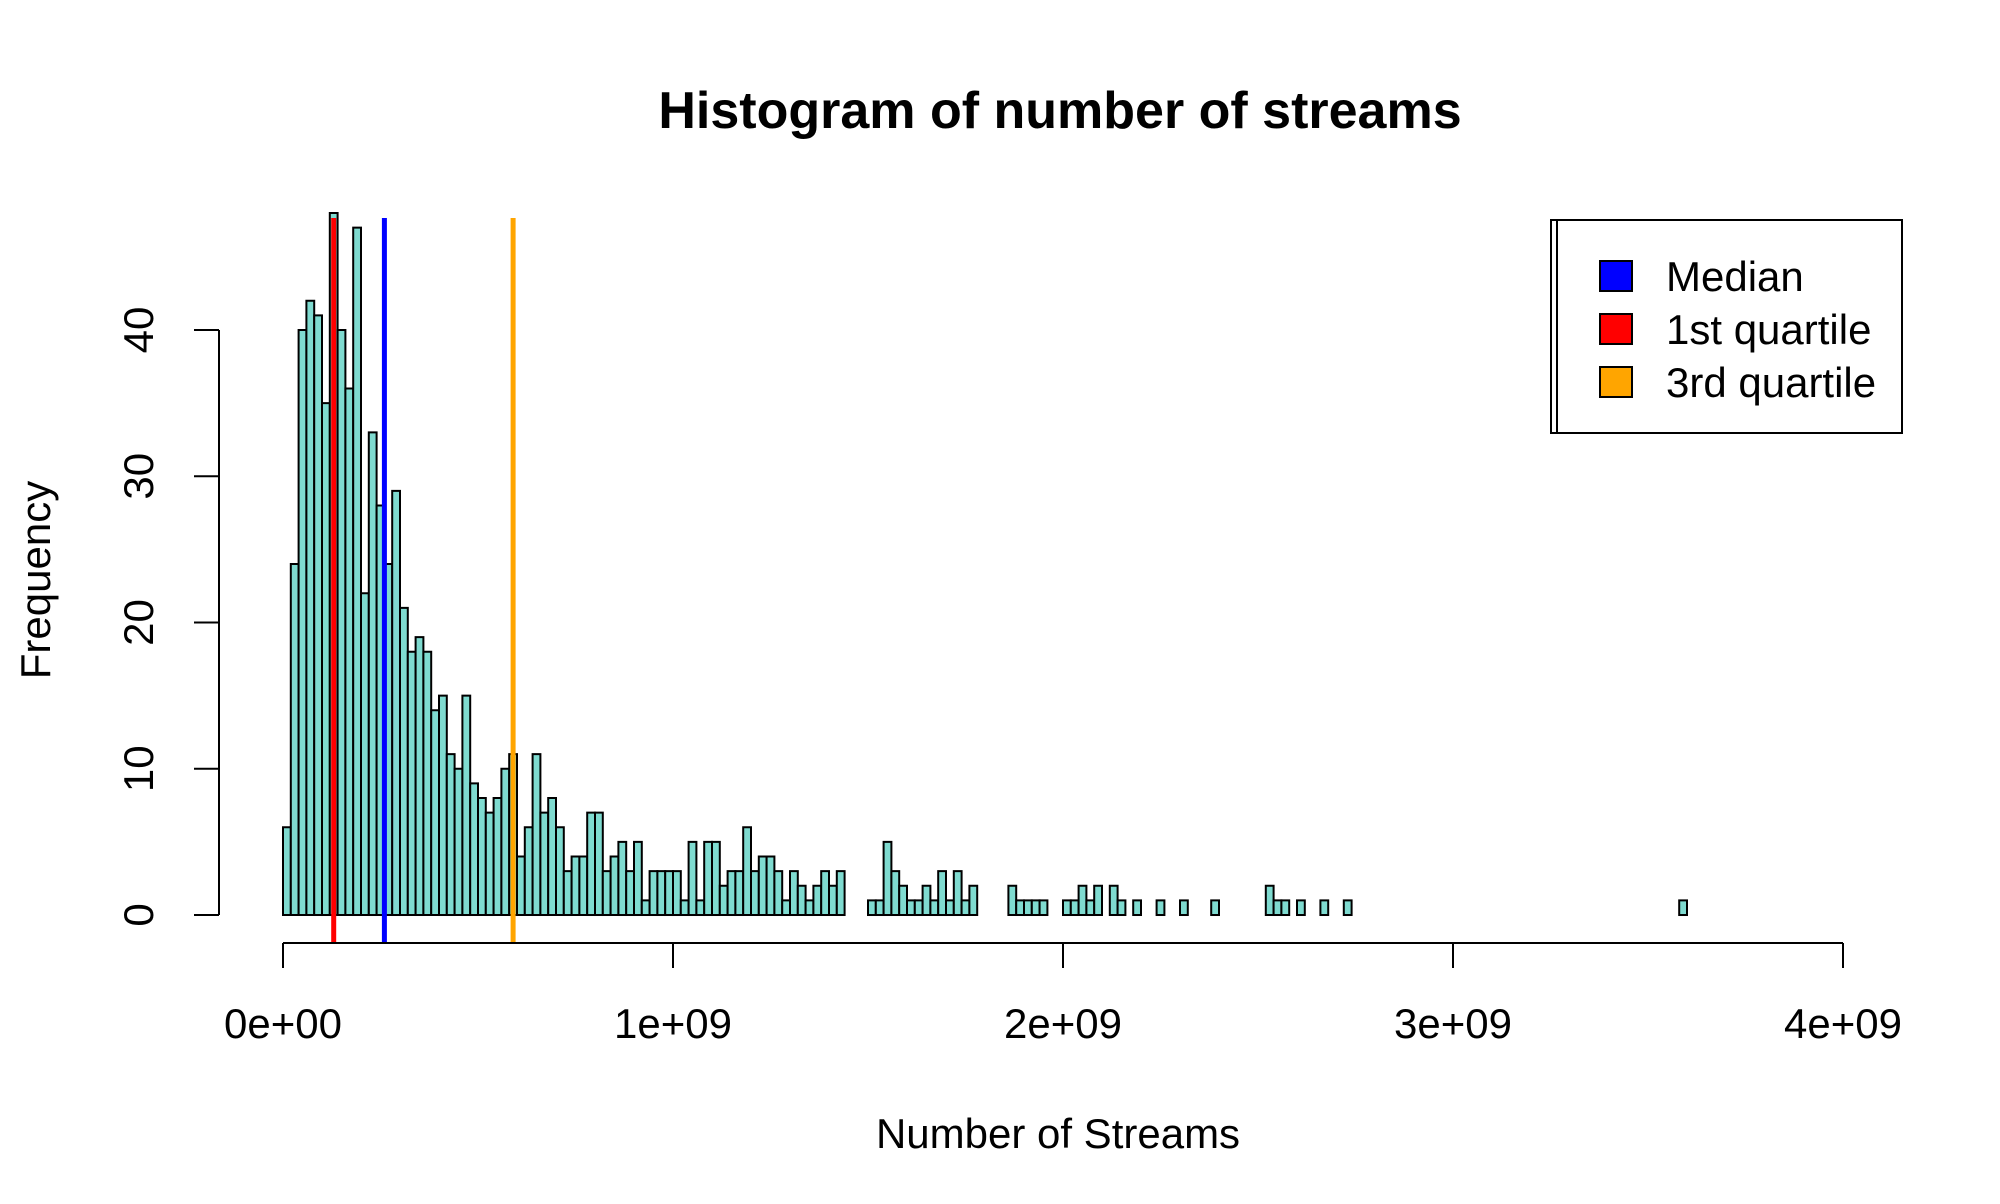 This screenshot has width=2000, height=1204. What do you see at coordinates (138, 914) in the screenshot?
I see `y-tick-label: 0` at bounding box center [138, 914].